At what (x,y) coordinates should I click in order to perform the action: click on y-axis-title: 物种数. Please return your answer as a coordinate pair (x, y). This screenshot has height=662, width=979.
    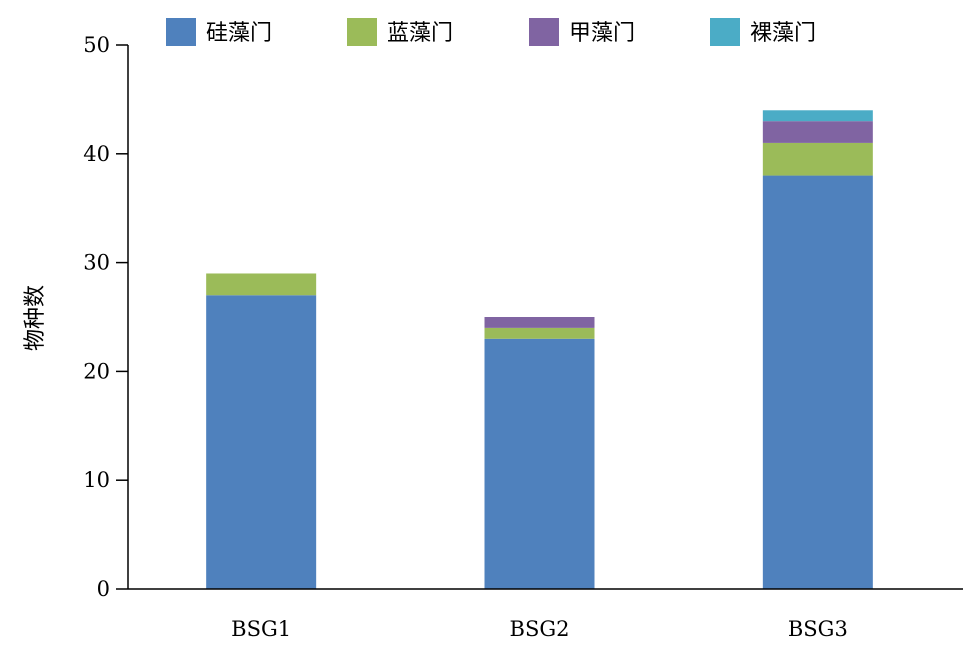
    Looking at the image, I should click on (35, 318).